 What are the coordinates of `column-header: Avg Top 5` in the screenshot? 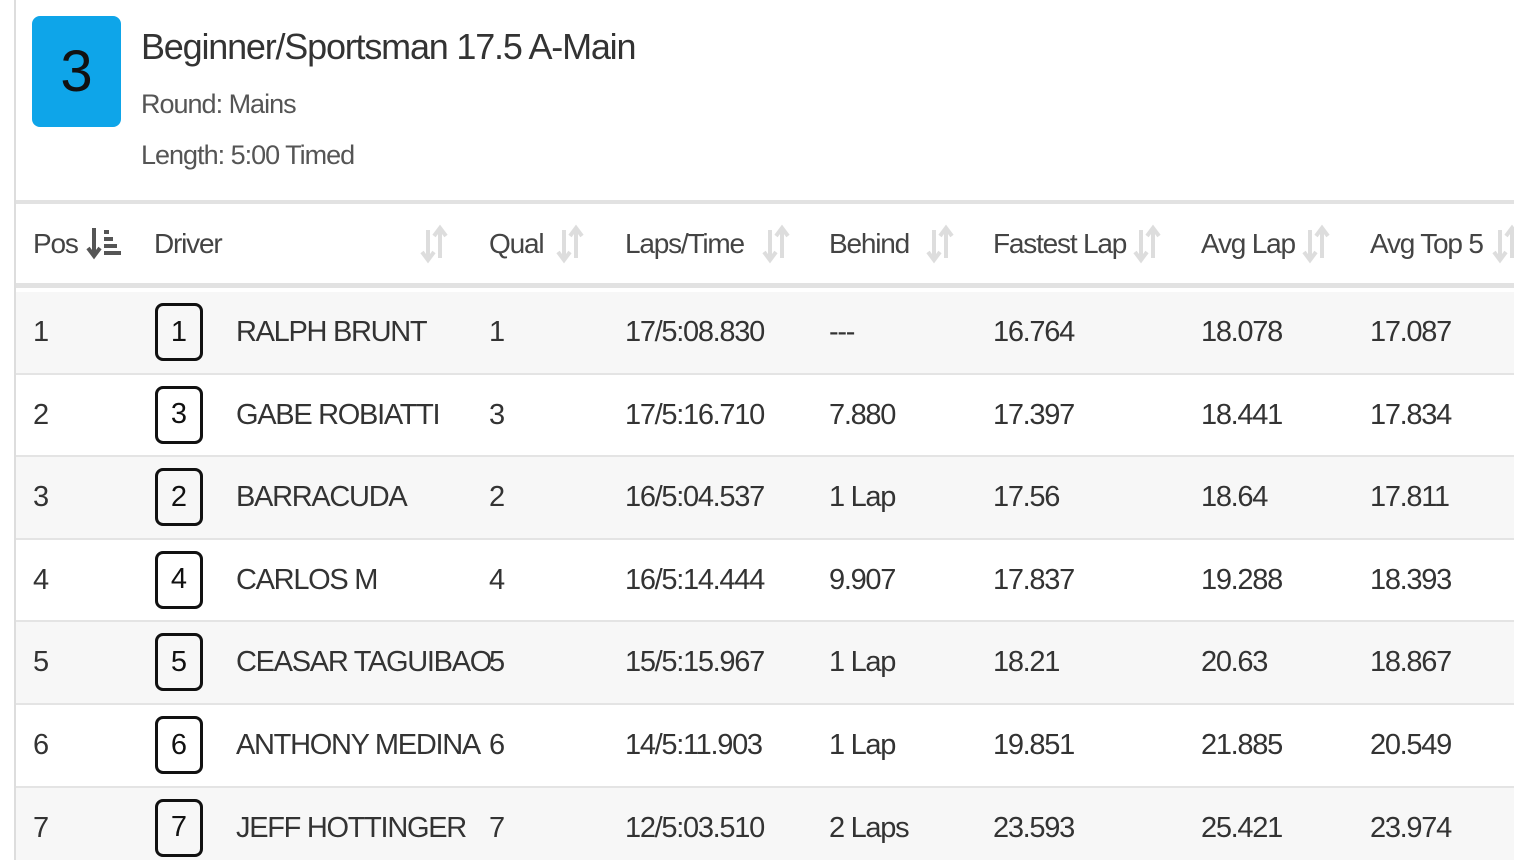 It's located at (1427, 243).